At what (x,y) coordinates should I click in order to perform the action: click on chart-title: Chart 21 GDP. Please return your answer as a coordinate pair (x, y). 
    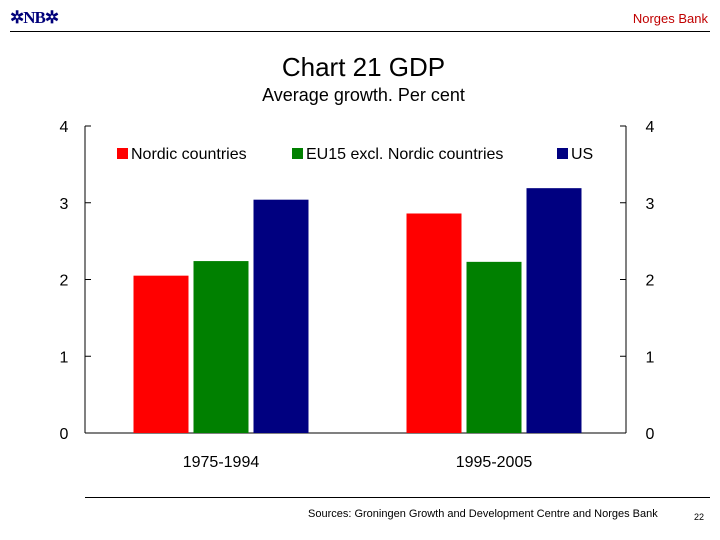
    Looking at the image, I should click on (363, 67).